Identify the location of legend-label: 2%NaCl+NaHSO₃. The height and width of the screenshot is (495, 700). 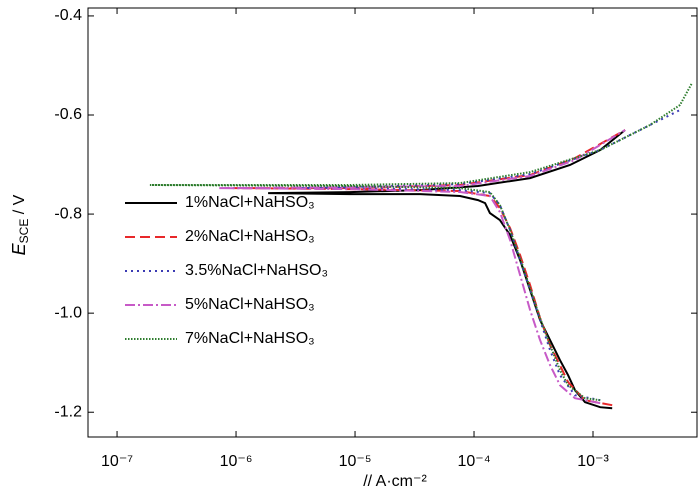
(250, 236).